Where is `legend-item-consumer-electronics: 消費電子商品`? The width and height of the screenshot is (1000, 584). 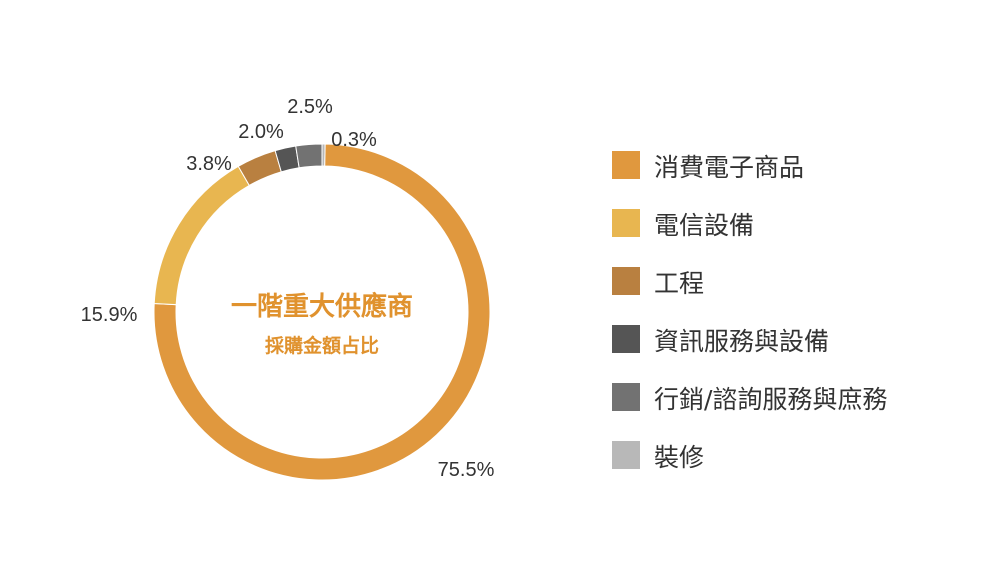 legend-item-consumer-electronics: 消費電子商品 is located at coordinates (792, 171).